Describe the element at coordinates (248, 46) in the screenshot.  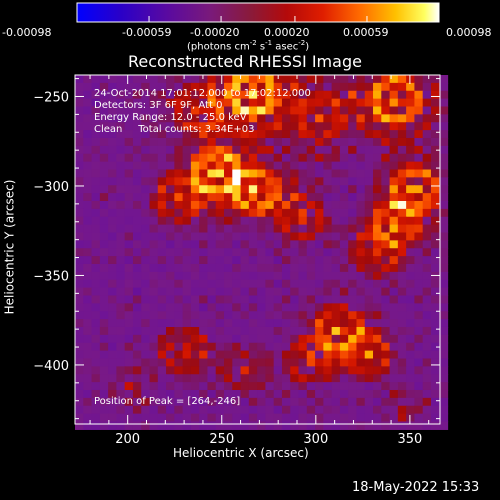
I see `colorbar-units: (photons cm-2 s-1 asec-2)` at that location.